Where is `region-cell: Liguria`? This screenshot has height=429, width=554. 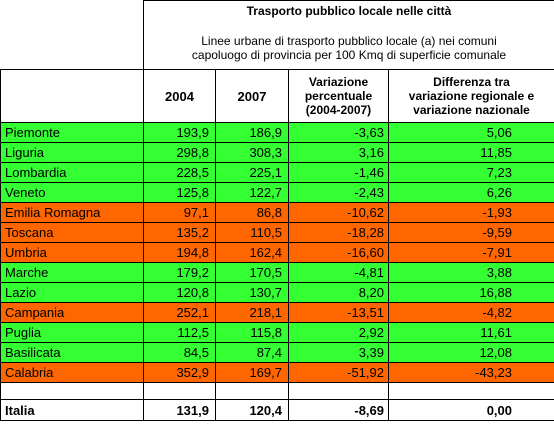 region-cell: Liguria is located at coordinates (72, 152).